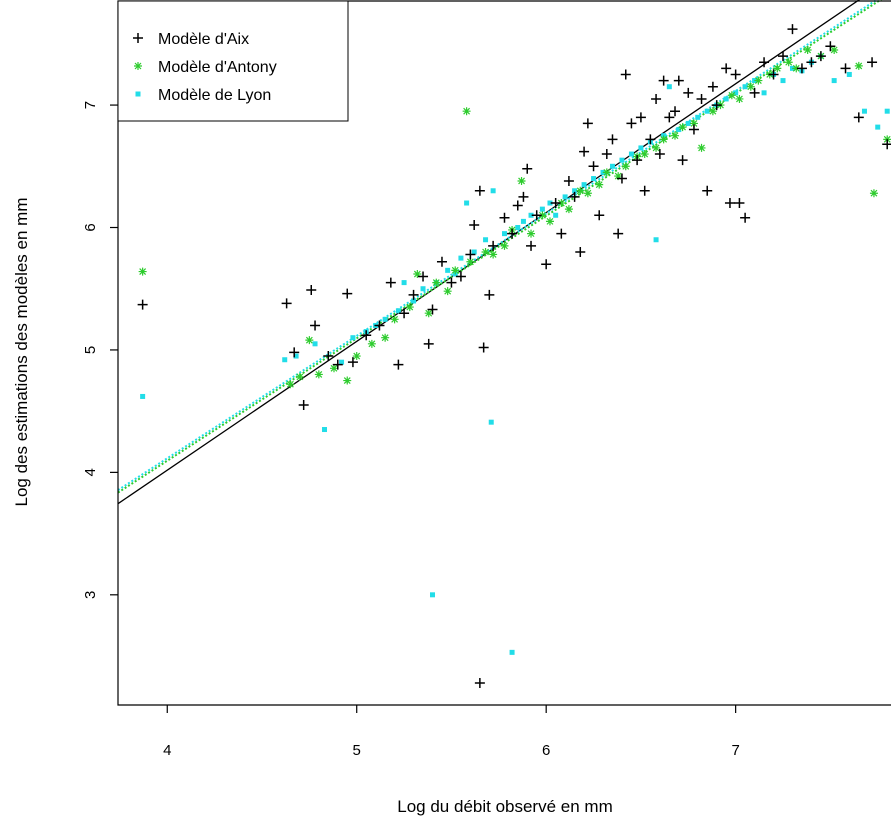 The image size is (891, 821). Describe the element at coordinates (735, 750) in the screenshot. I see `x-tick-label: 7` at that location.